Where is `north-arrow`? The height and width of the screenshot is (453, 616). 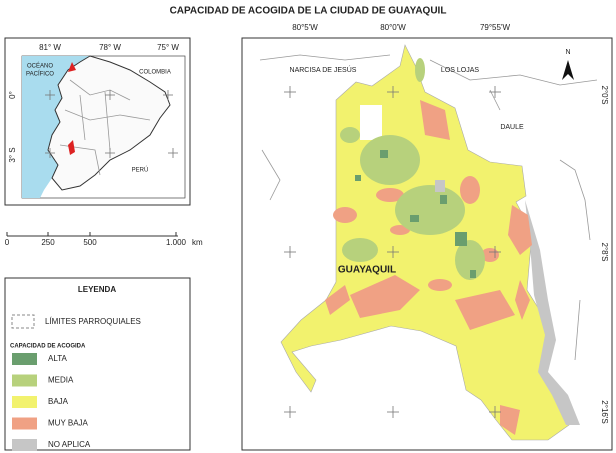 north-arrow is located at coordinates (568, 70).